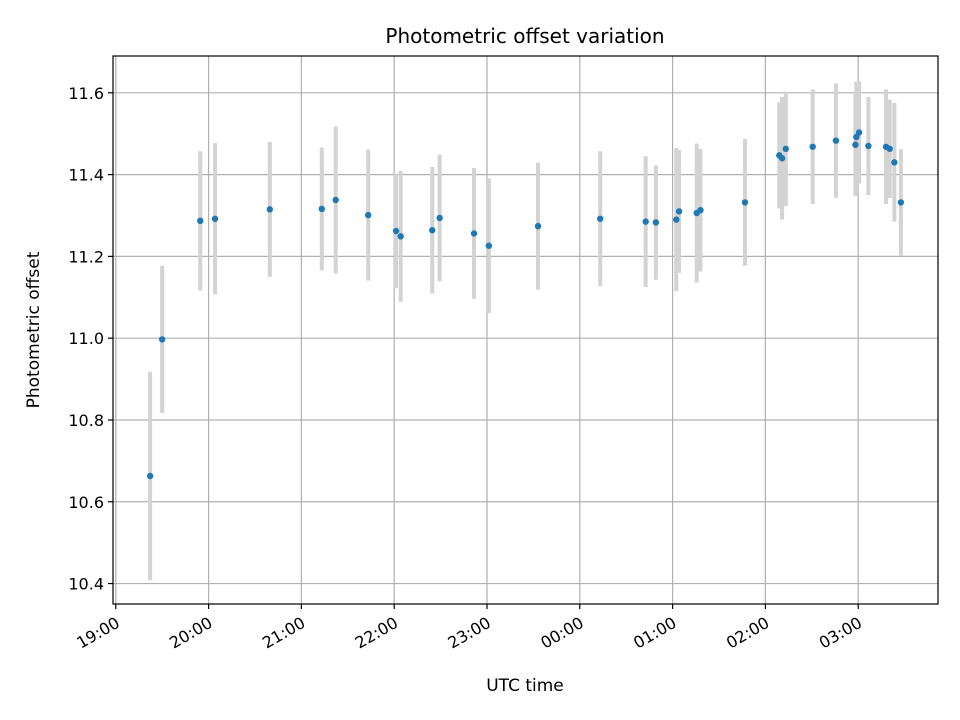  I want to click on chart-title: Photometric offset variation, so click(524, 36).